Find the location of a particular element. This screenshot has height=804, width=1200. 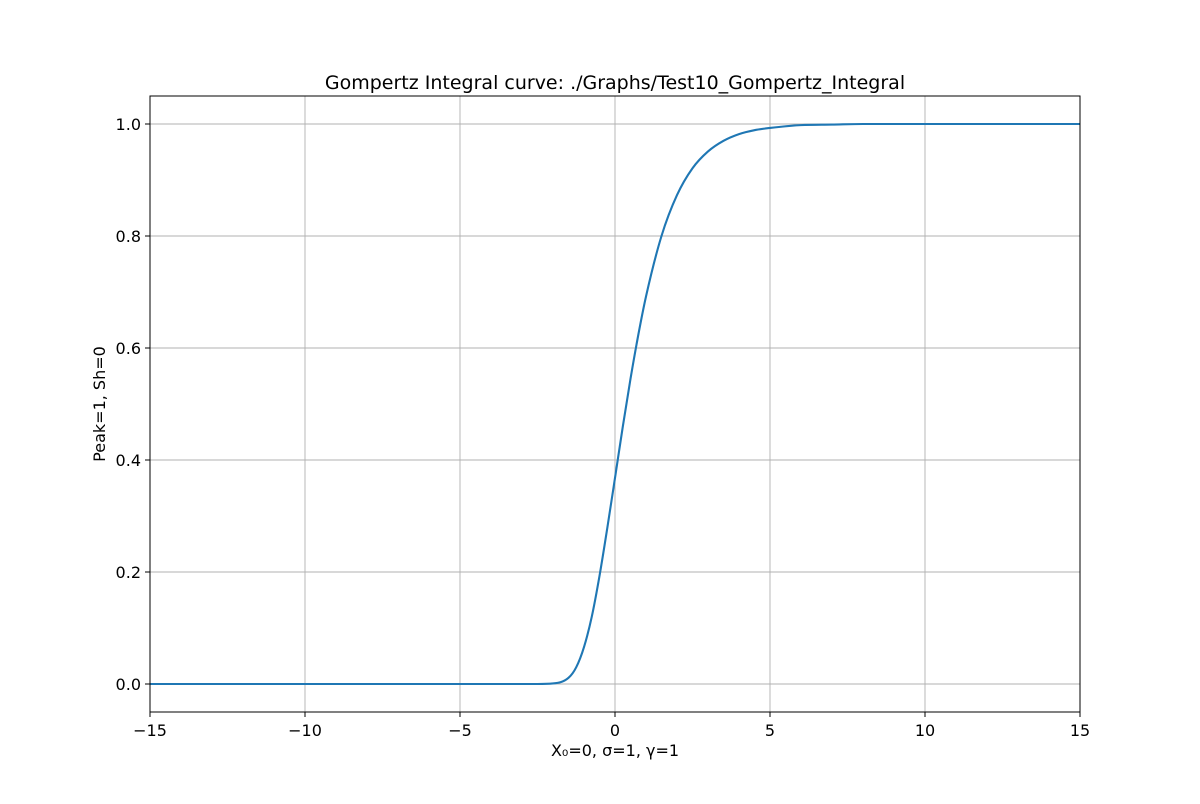

x-tick-label: −5 is located at coordinates (460, 730).